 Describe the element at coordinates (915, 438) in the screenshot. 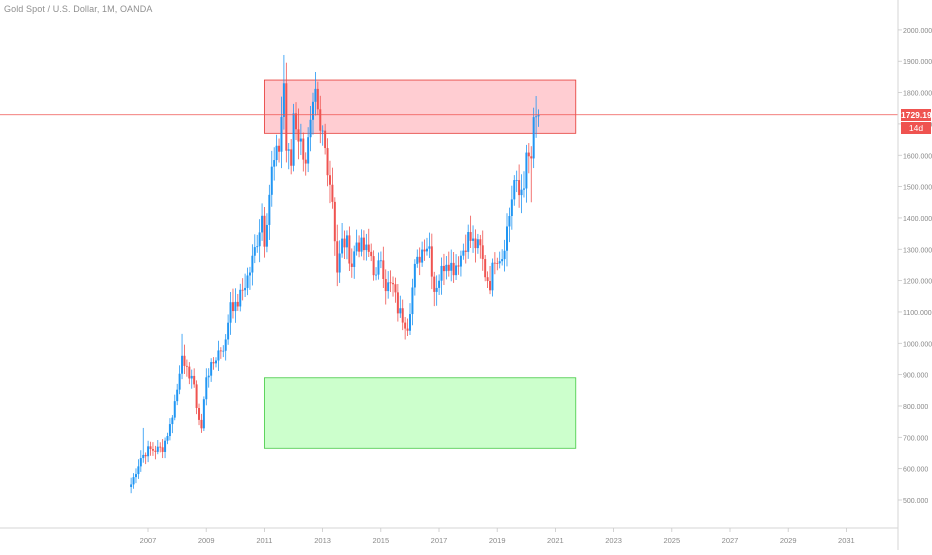

I see `price-tick-label: 700.000` at that location.